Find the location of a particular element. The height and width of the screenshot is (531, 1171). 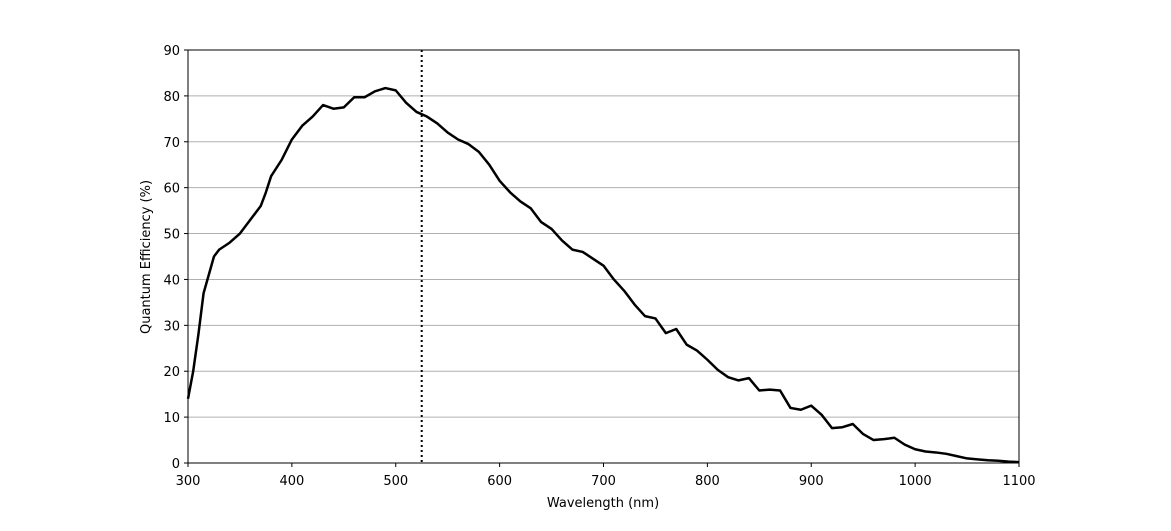

x-tick-label: 500 is located at coordinates (395, 481).